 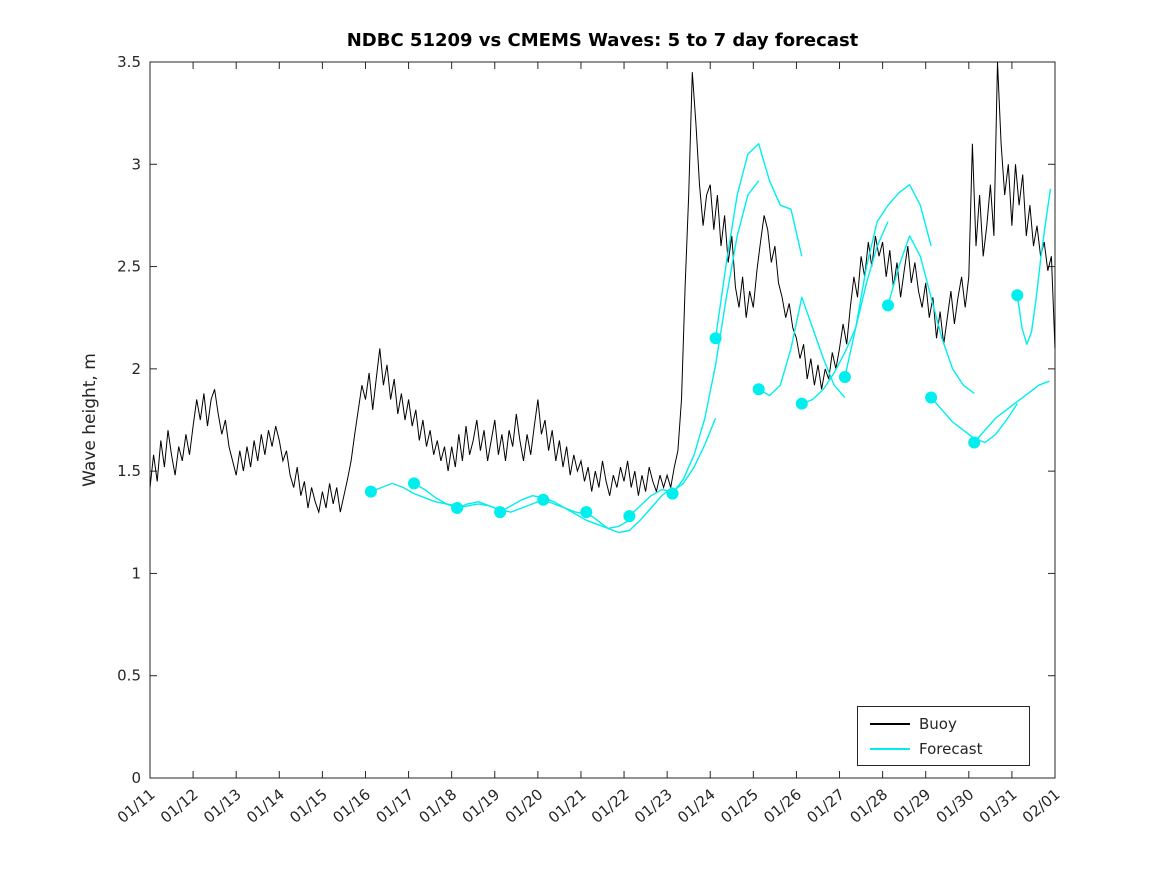 I want to click on legend-item-forecast: Forecast, so click(x=943, y=749).